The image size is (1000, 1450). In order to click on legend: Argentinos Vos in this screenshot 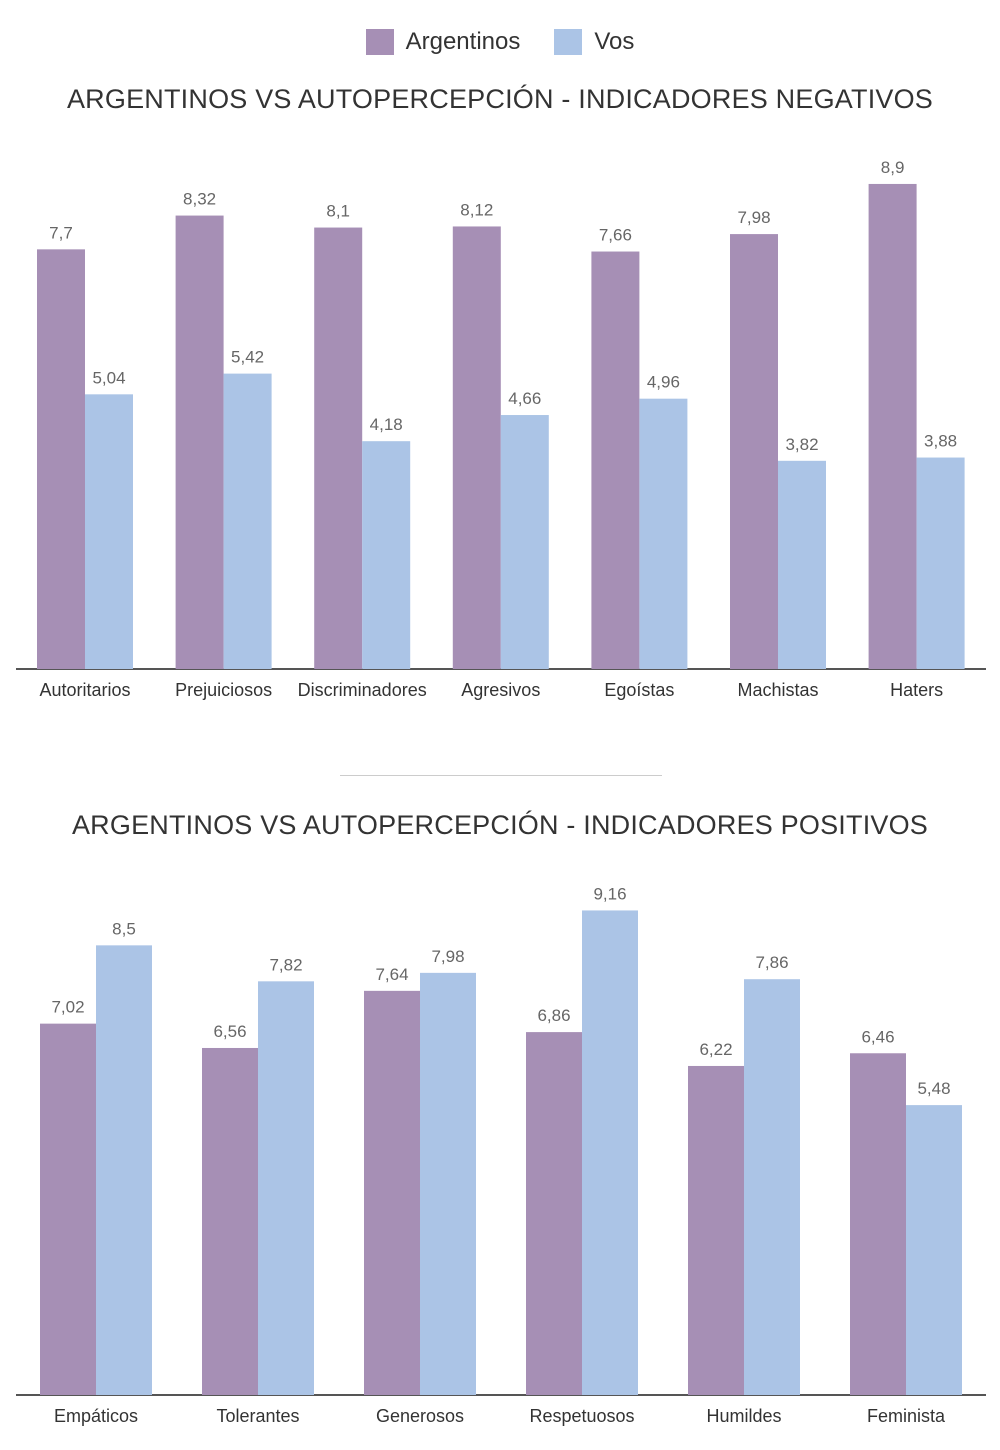, I will do `click(500, 42)`.